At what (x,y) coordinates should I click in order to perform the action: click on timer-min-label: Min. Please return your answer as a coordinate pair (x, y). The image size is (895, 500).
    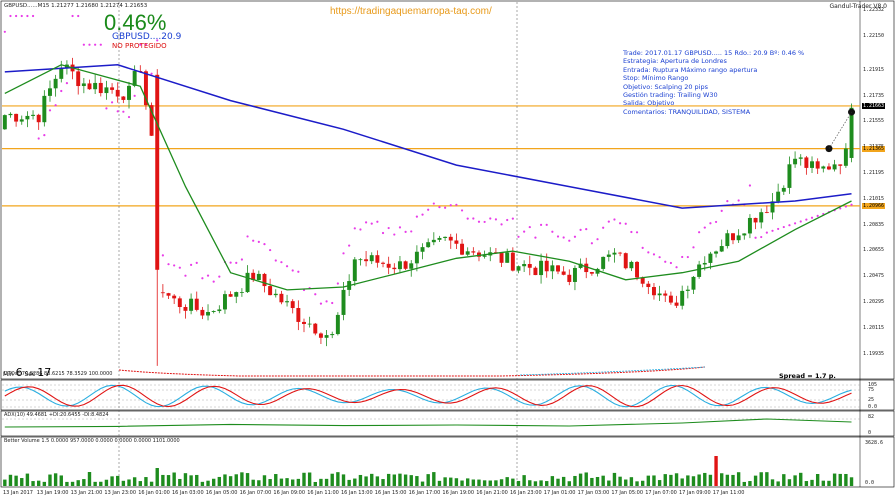
    Looking at the image, I should click on (8, 374).